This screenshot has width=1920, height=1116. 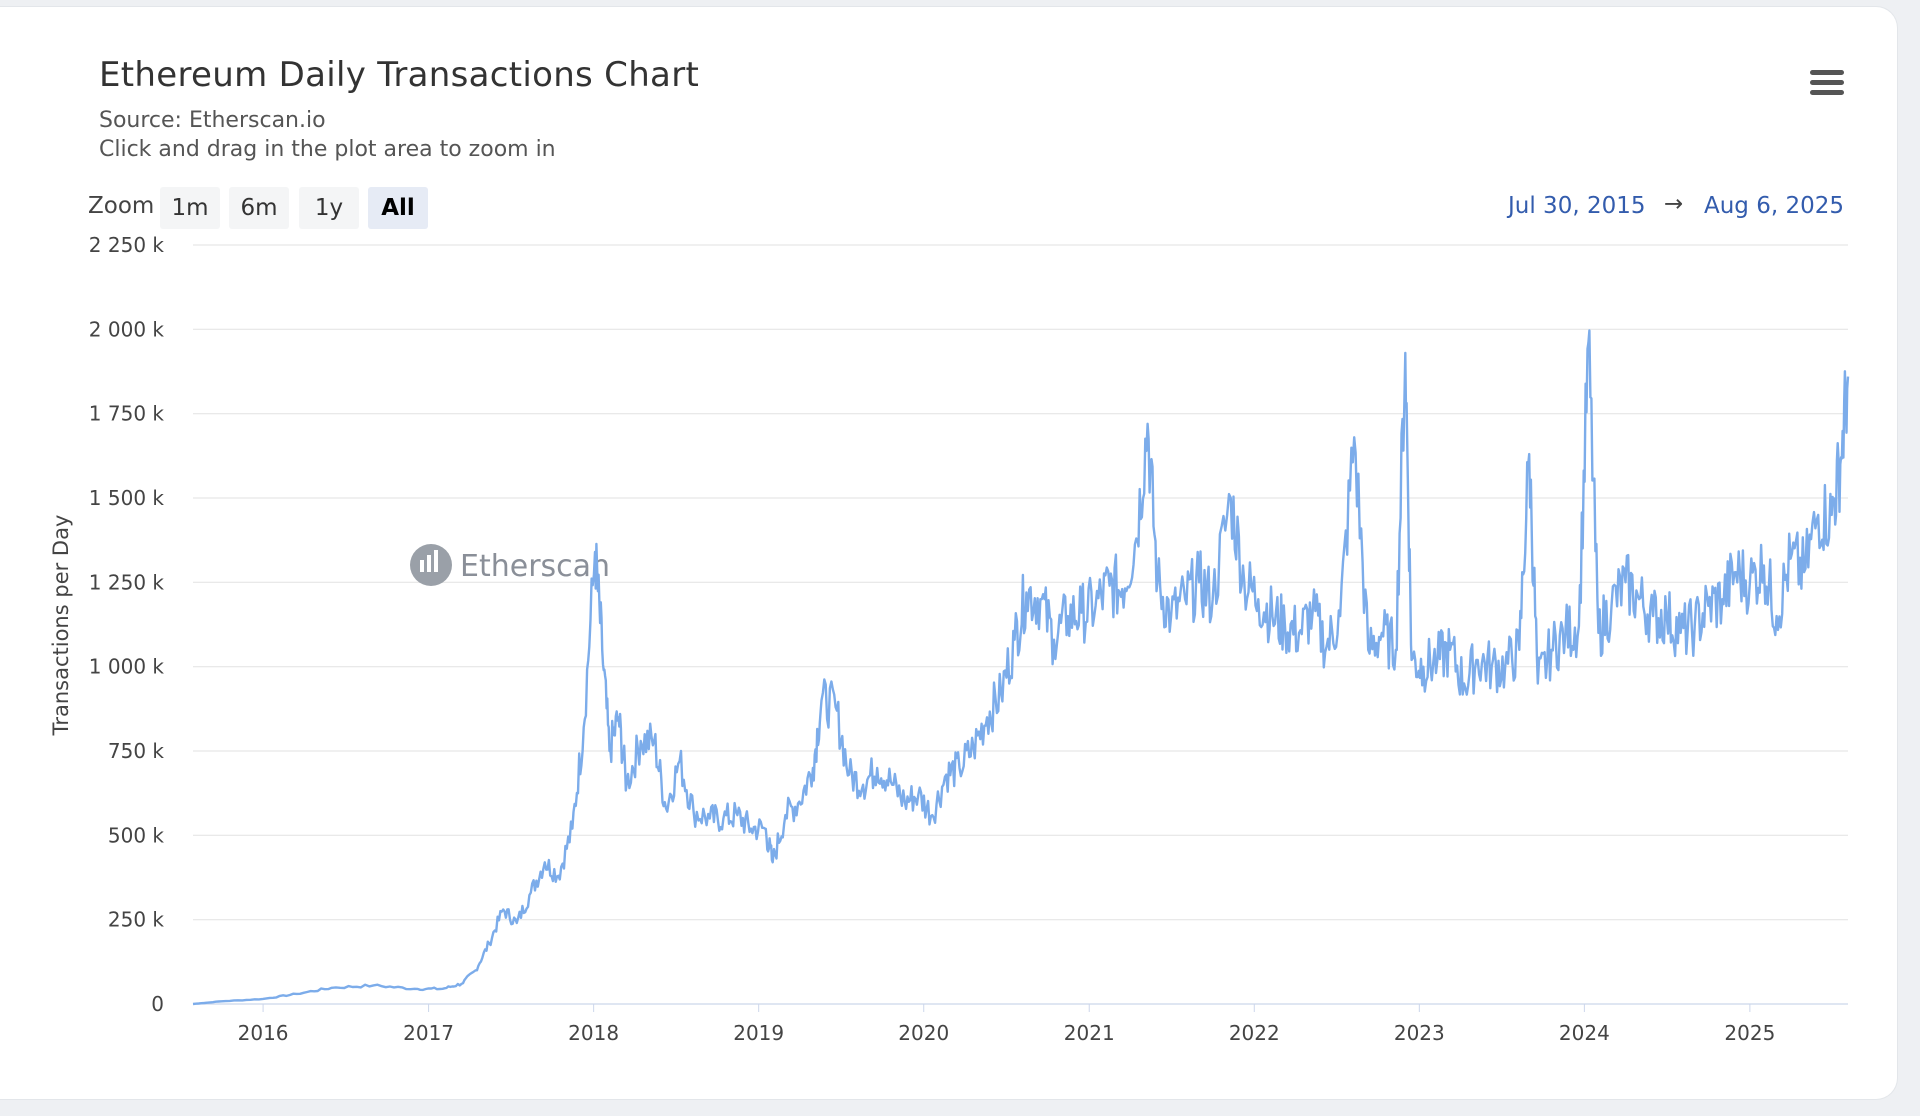 What do you see at coordinates (127, 414) in the screenshot?
I see `y-tick-label: 1 750 k` at bounding box center [127, 414].